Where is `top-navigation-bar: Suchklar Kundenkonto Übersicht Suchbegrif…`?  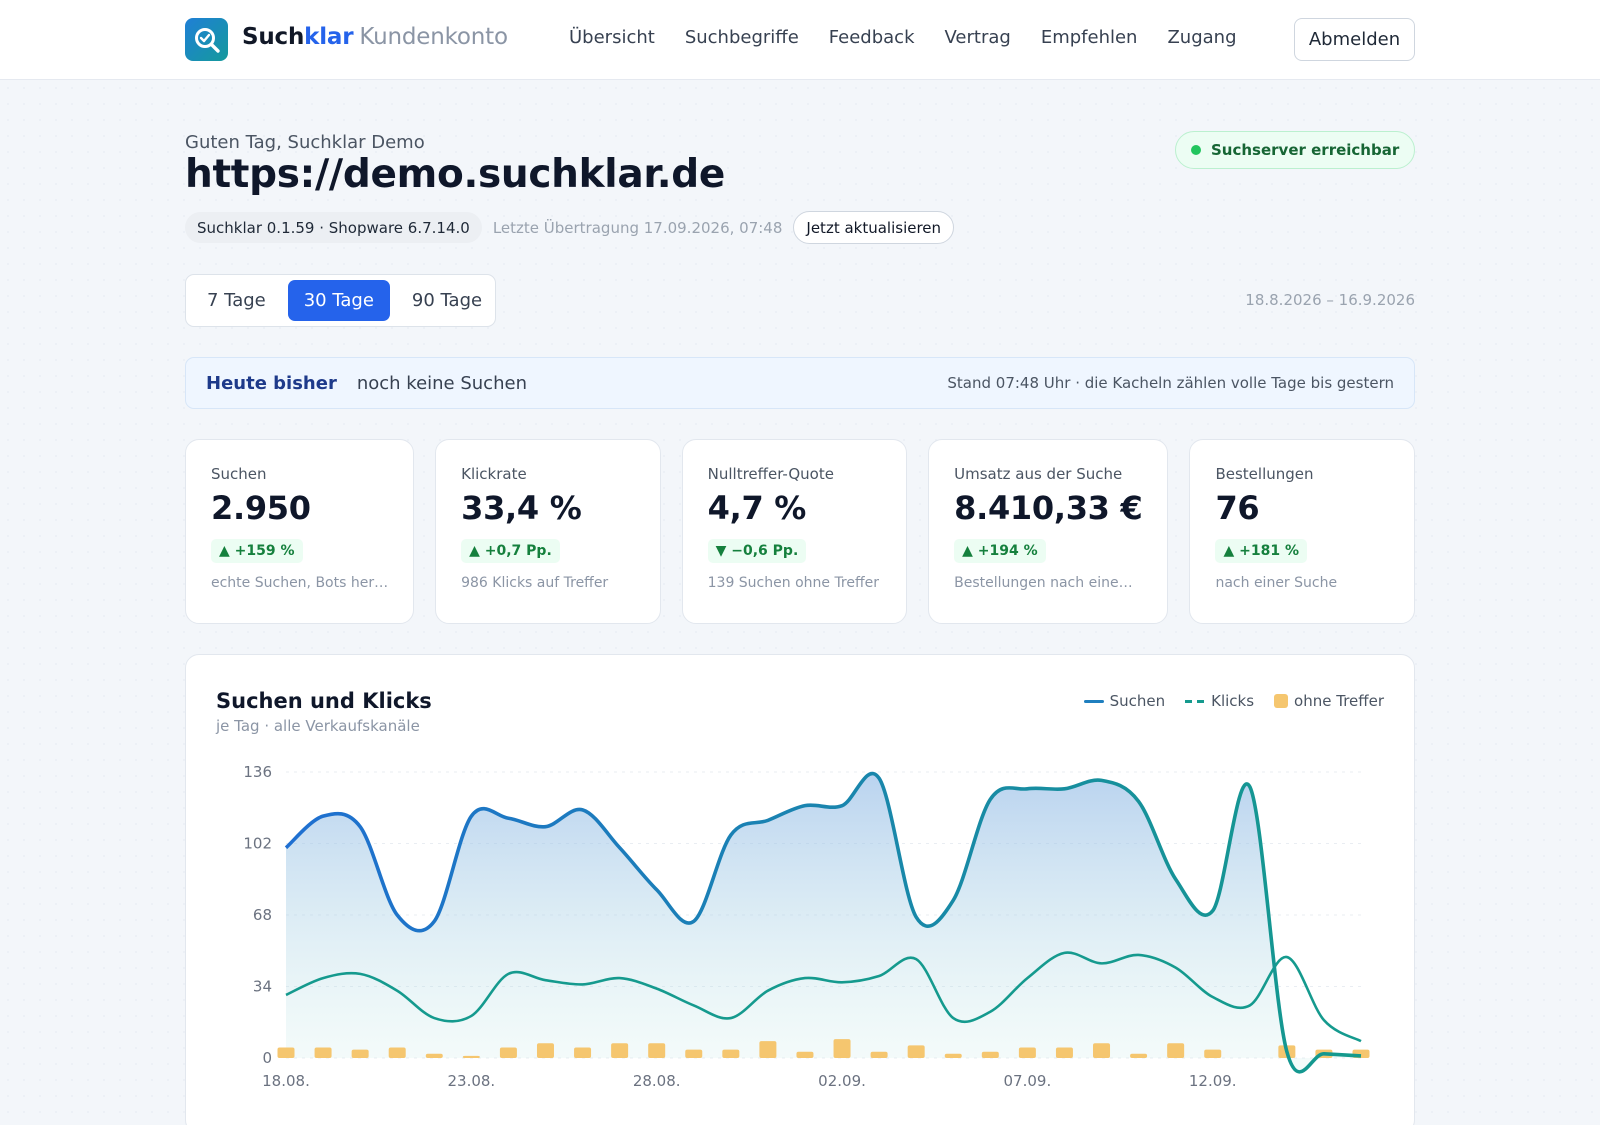
top-navigation-bar: Suchklar Kundenkonto Übersicht Suchbegrif… is located at coordinates (800, 40).